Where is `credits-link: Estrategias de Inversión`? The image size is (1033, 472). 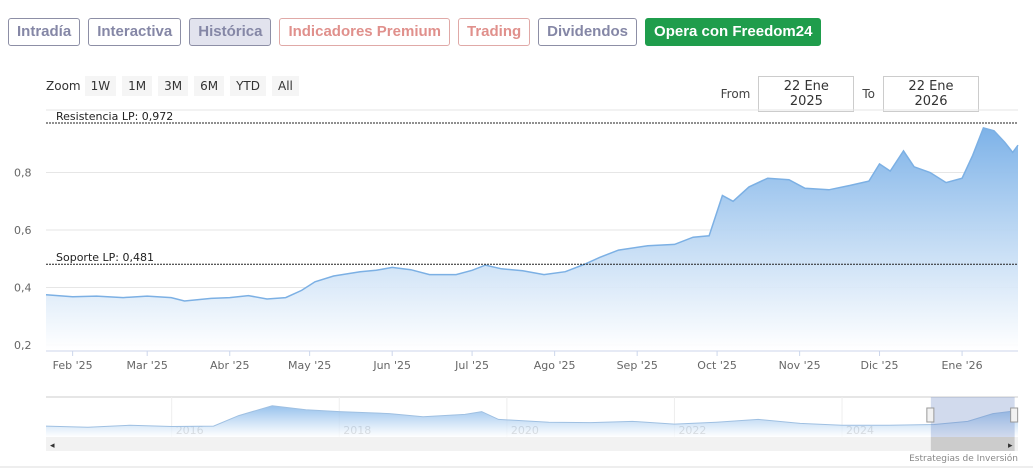
credits-link: Estrategias de Inversión is located at coordinates (963, 458).